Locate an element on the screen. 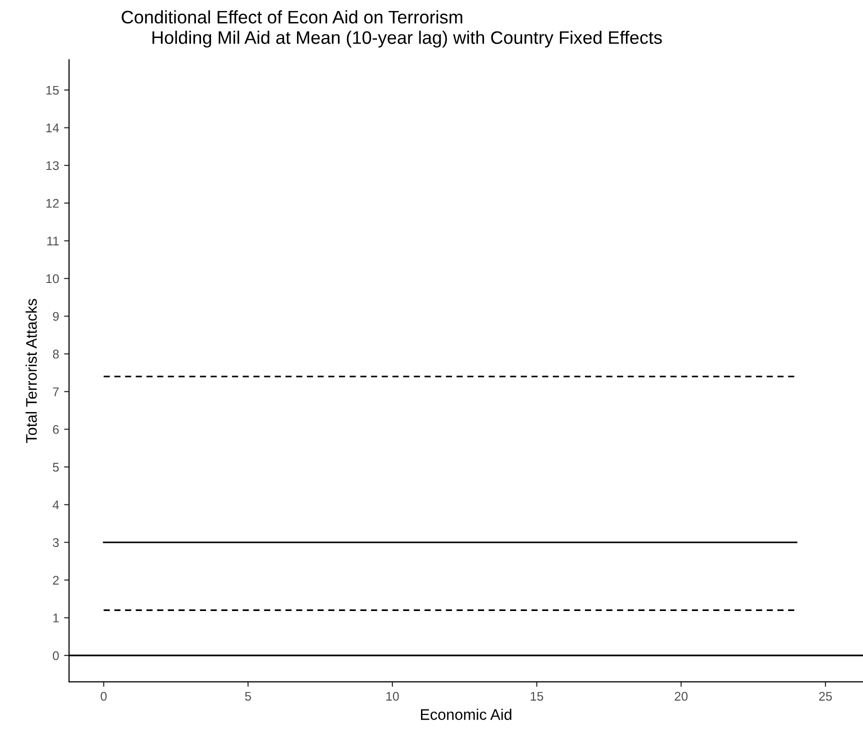  x-axis-title: Economic Aid is located at coordinates (466, 714).